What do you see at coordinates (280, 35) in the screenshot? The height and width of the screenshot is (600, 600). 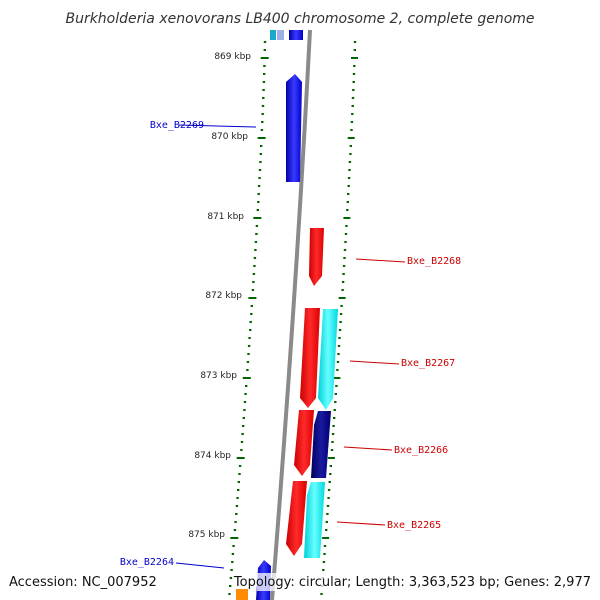 I see `partial-feature-lightblue` at bounding box center [280, 35].